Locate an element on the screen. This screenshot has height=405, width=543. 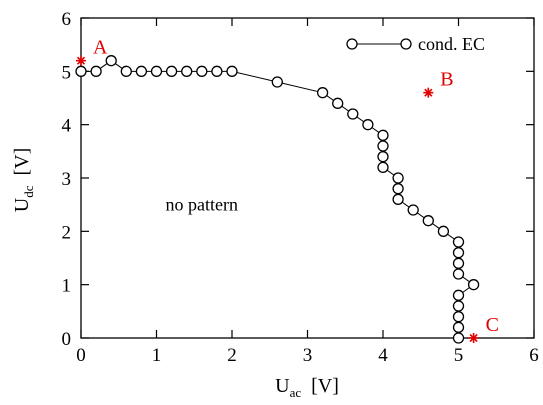
x-tick-label: 4 is located at coordinates (383, 355).